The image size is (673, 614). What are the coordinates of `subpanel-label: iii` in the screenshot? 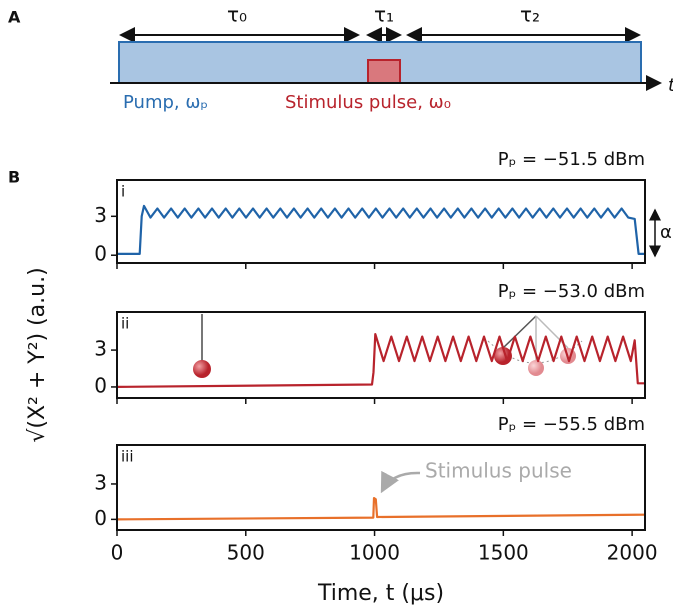 It's located at (127, 457).